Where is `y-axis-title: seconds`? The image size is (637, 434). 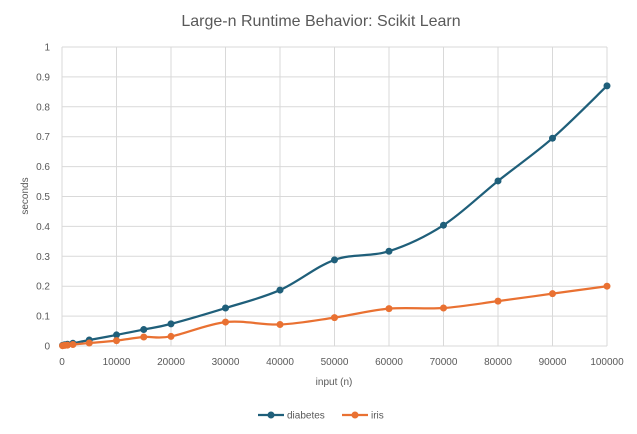
y-axis-title: seconds is located at coordinates (25, 195).